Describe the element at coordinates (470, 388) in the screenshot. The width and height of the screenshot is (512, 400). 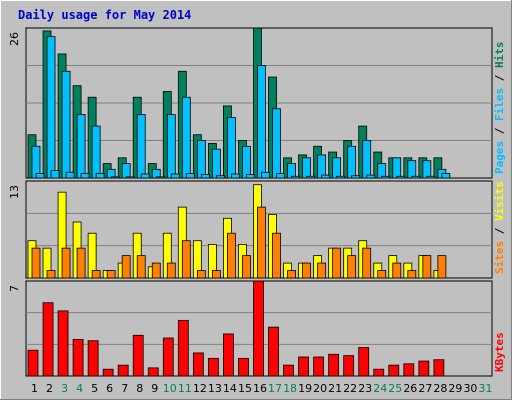
I see `x-tick-day-30: 30` at that location.